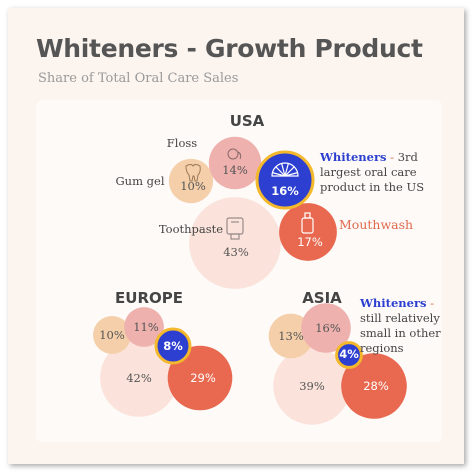 Image resolution: width=474 pixels, height=474 pixels. Describe the element at coordinates (372, 172) in the screenshot. I see `usa-annotation-text: 3rd largest oral care product in the US` at that location.